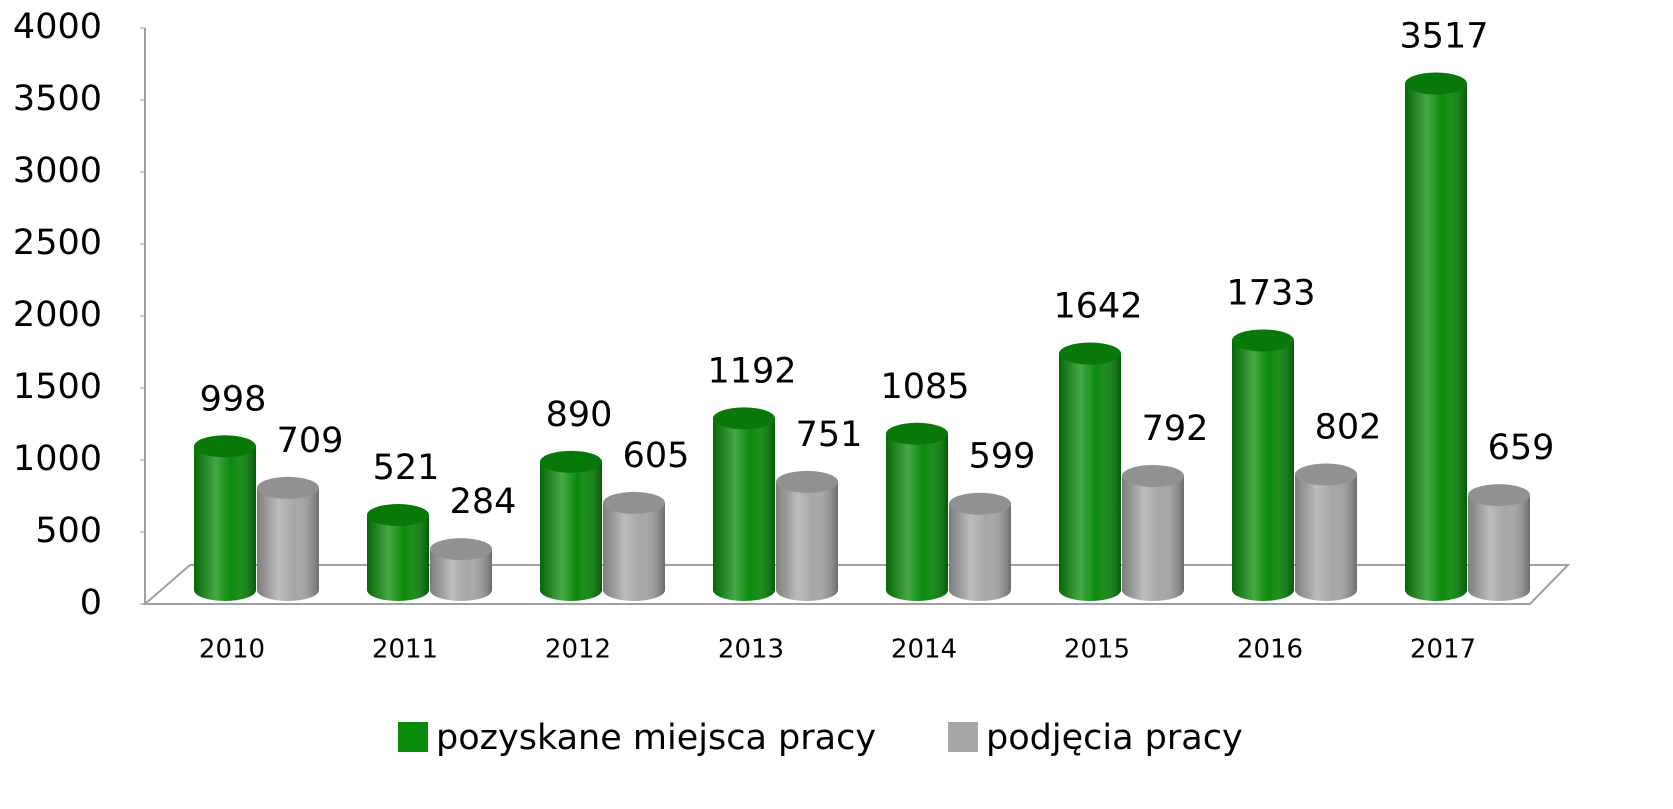 This screenshot has width=1673, height=809. I want to click on data-label: 521, so click(406, 468).